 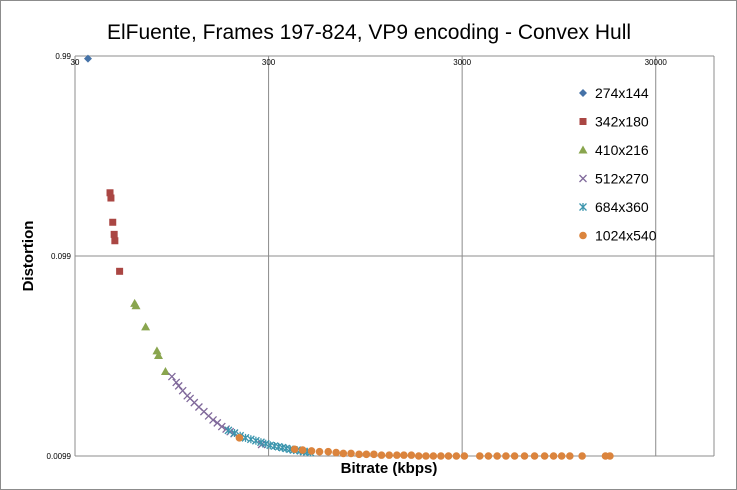 What do you see at coordinates (622, 150) in the screenshot?
I see `legend-label: 410x216` at bounding box center [622, 150].